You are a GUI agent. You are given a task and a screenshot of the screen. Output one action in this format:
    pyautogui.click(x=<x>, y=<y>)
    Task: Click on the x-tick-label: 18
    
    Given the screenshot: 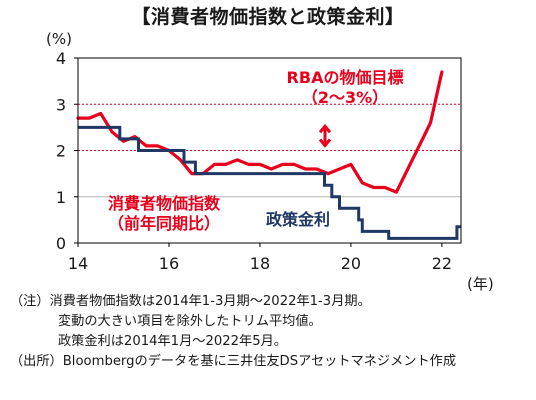 What is the action you would take?
    pyautogui.click(x=260, y=263)
    